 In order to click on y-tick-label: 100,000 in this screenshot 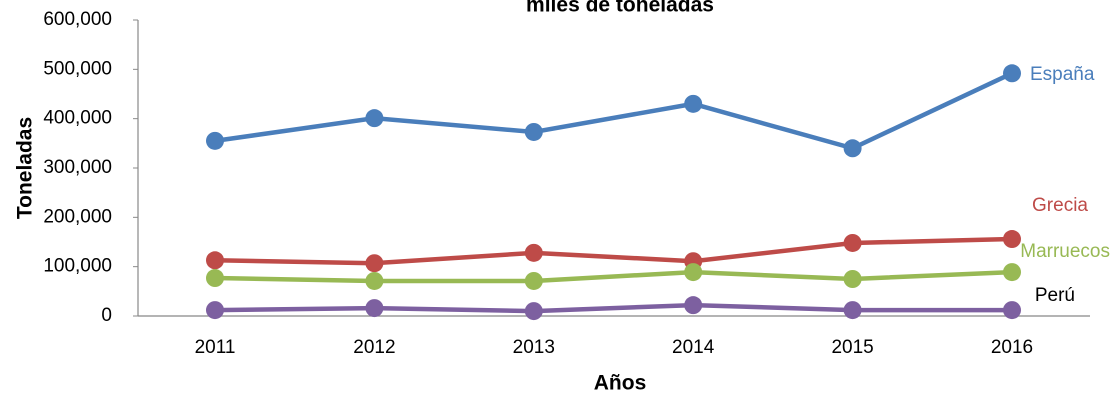, I will do `click(77, 266)`.